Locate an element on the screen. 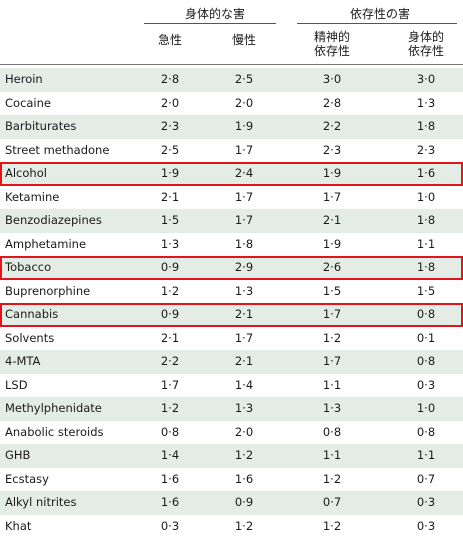  table-row: Alcohol 1·9 2·4 1·9 1·6 is located at coordinates (231, 174).